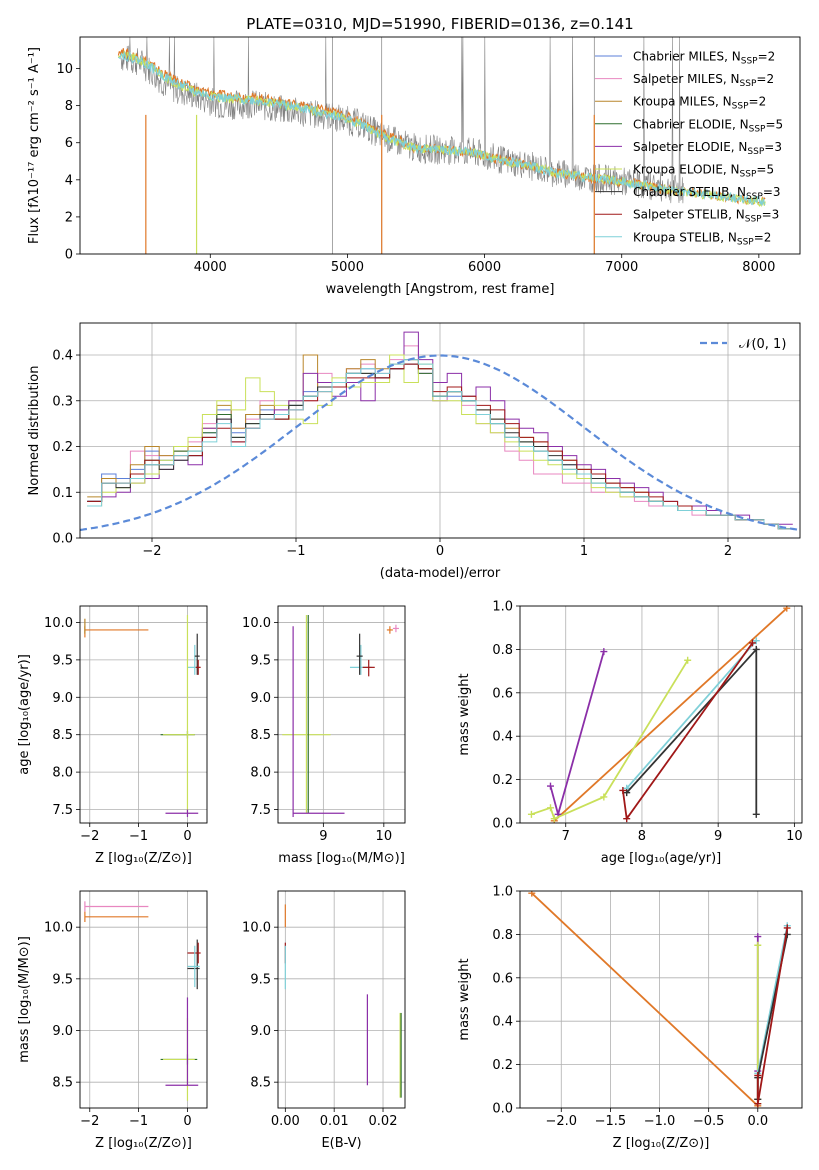 The width and height of the screenshot is (819, 1170). Describe the element at coordinates (62, 698) in the screenshot. I see `y-tick-label: 9.0` at that location.